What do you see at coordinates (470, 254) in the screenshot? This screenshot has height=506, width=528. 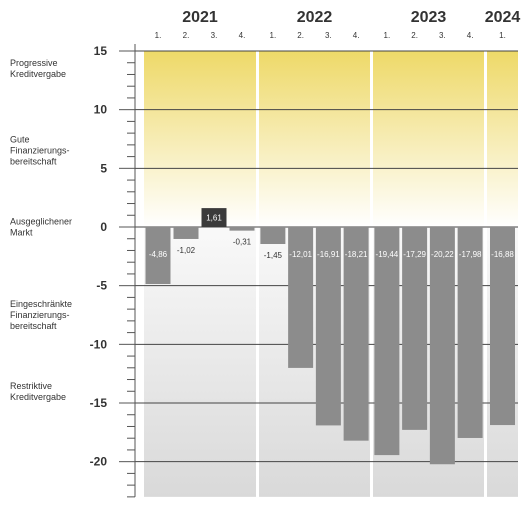 I see `value-label: -17,98` at bounding box center [470, 254].